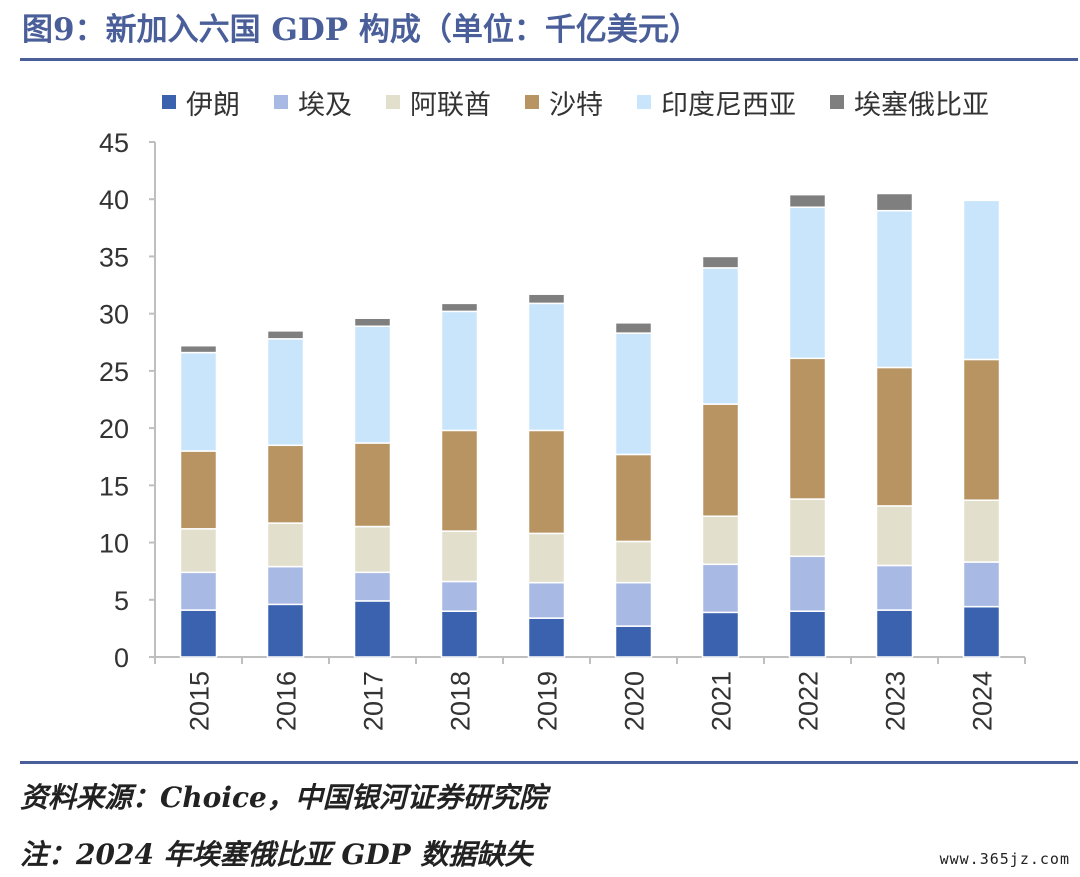  What do you see at coordinates (114, 143) in the screenshot?
I see `y-tick-label: 45` at bounding box center [114, 143].